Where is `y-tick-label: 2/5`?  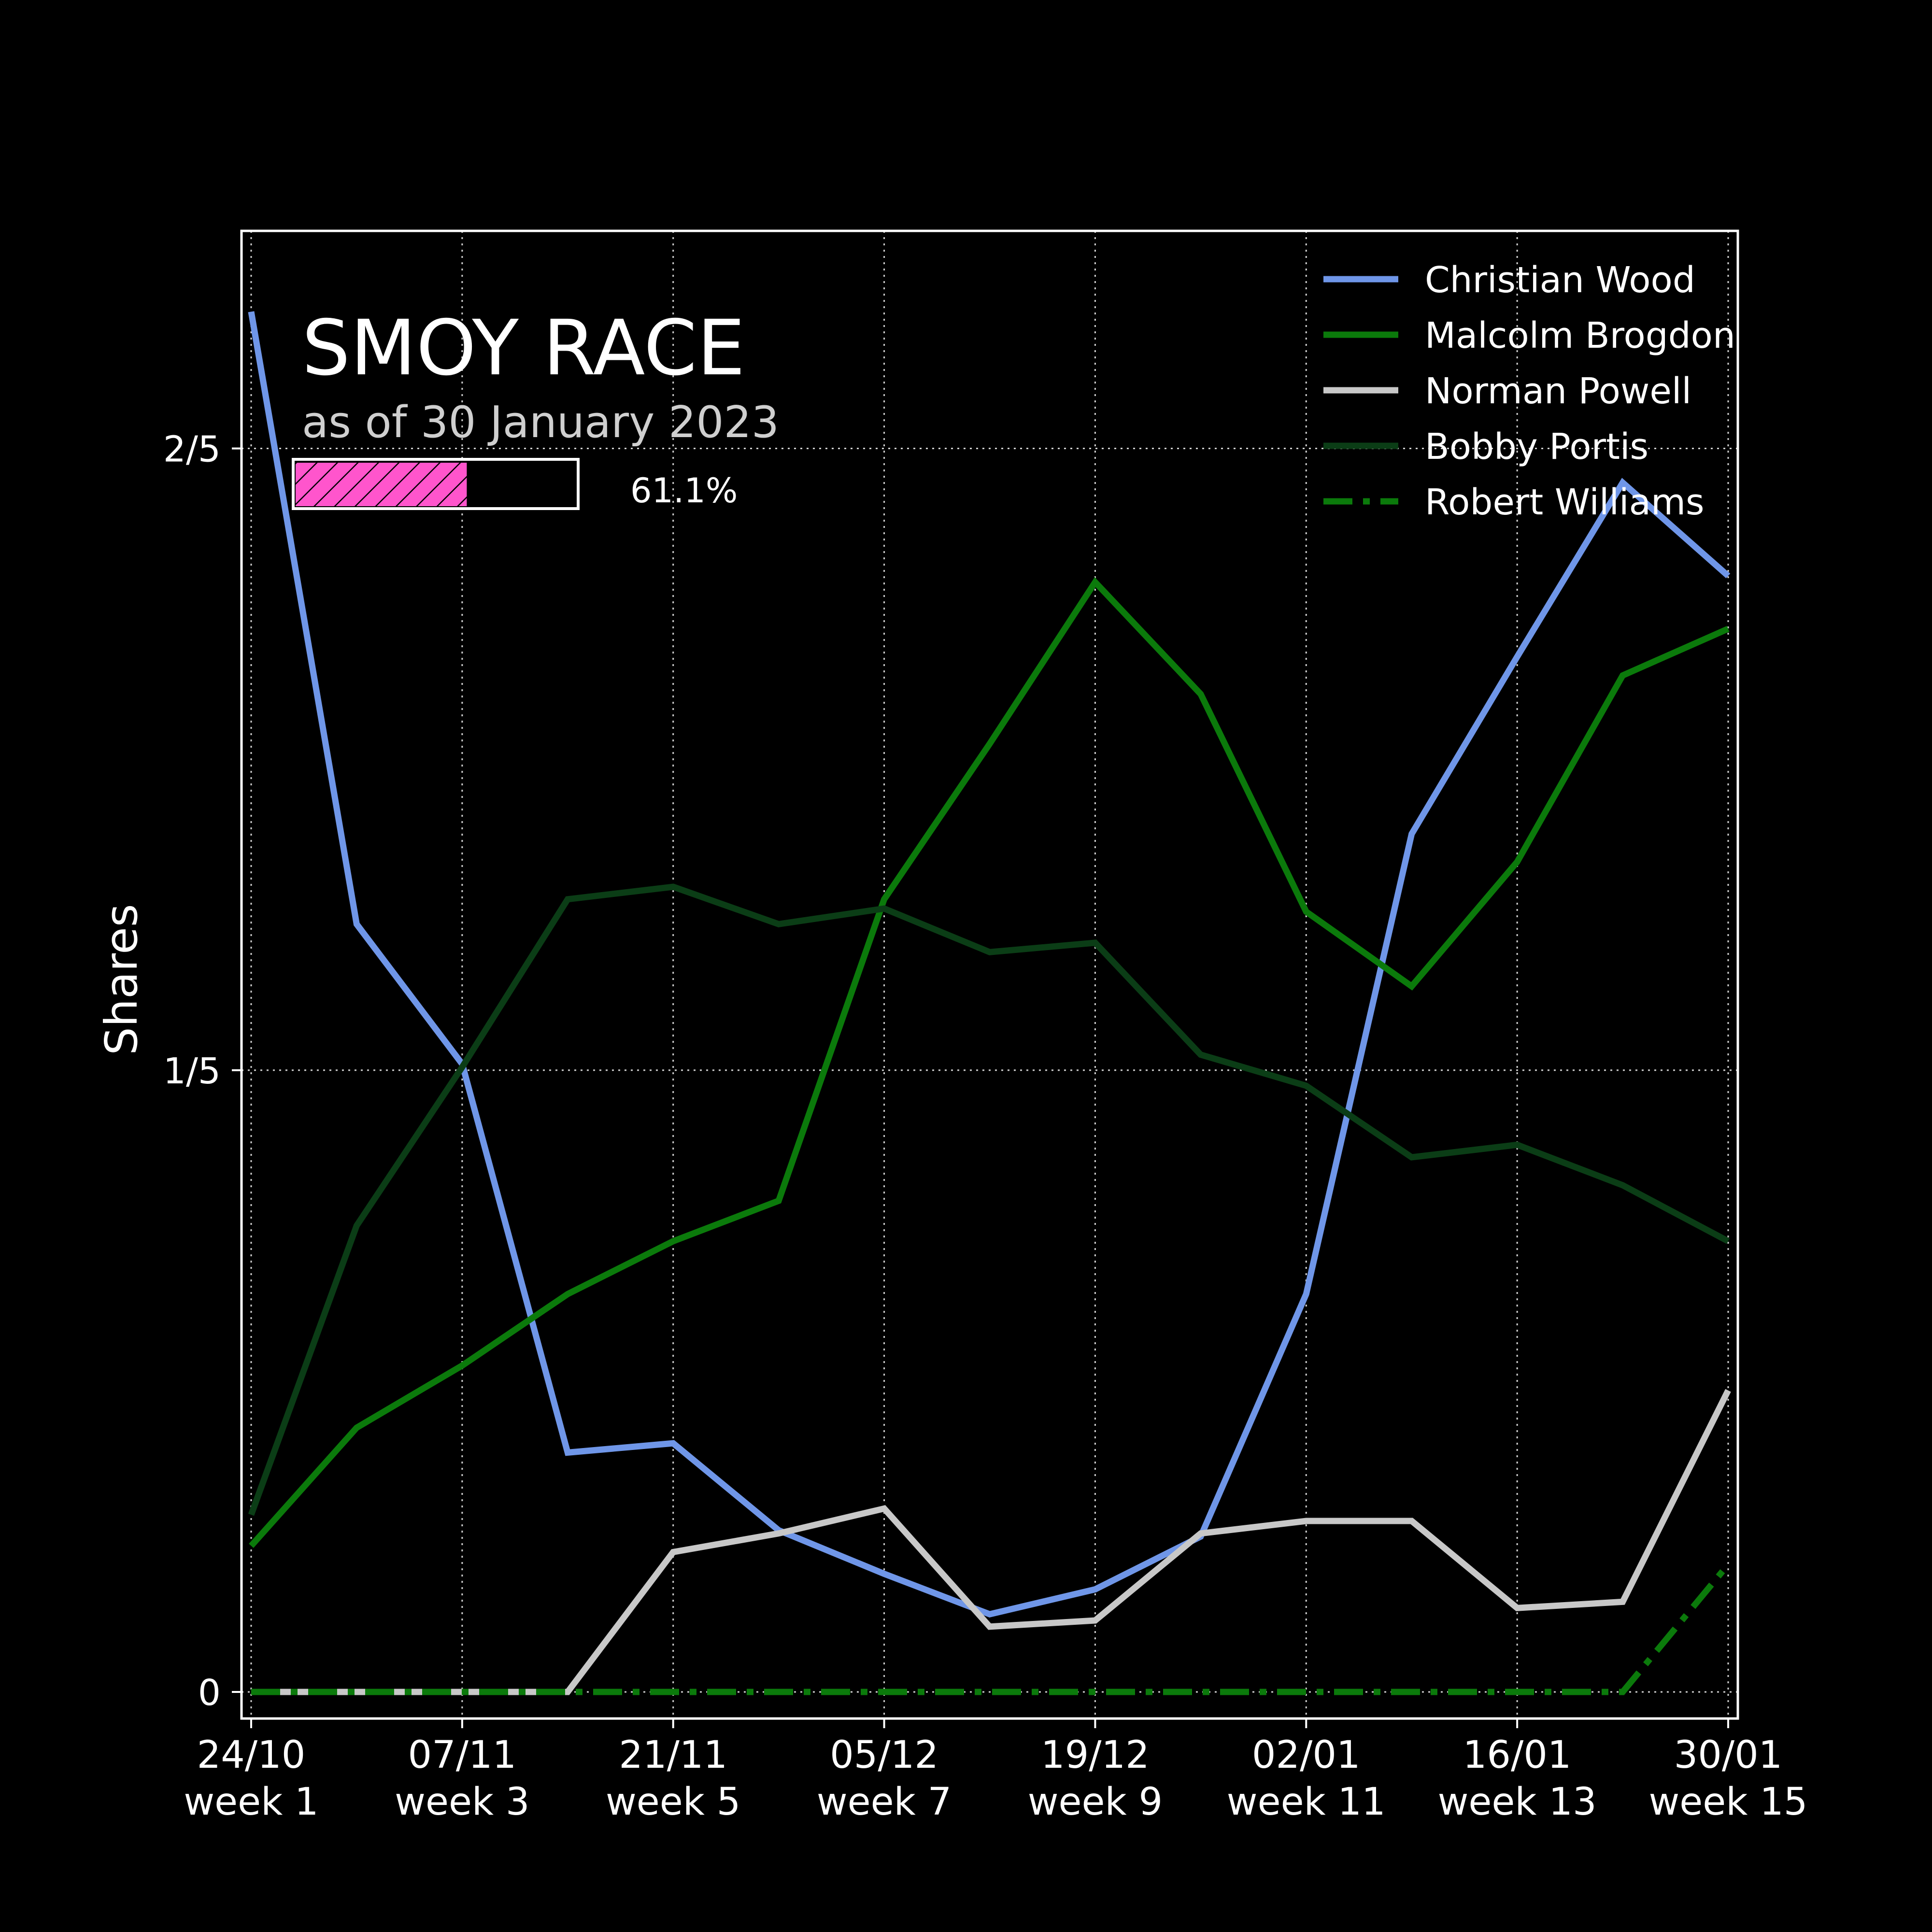 y-tick-label: 2/5 is located at coordinates (192, 449).